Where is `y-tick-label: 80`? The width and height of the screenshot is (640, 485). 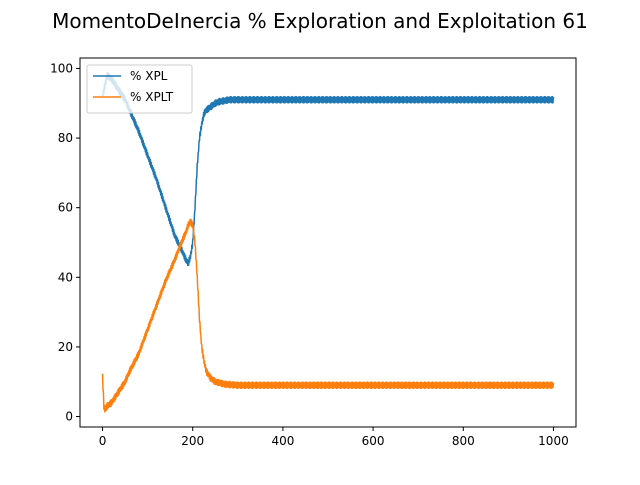 y-tick-label: 80 is located at coordinates (65, 138).